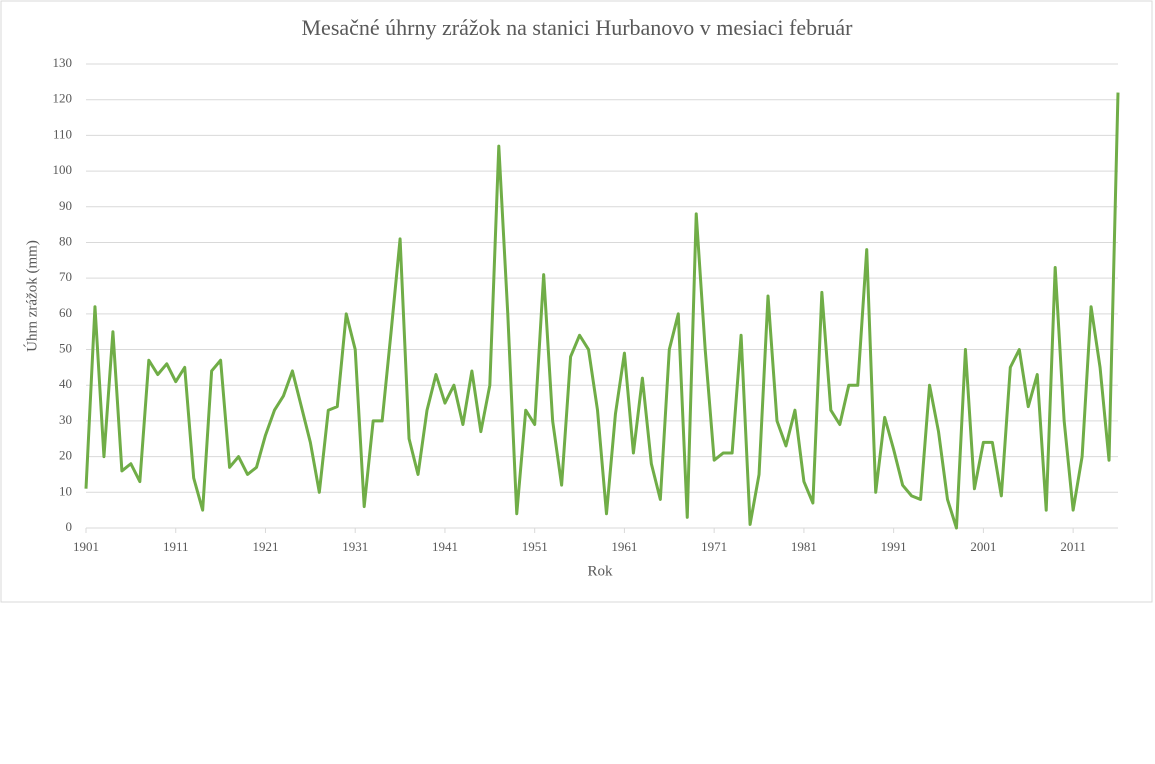 This screenshot has height=764, width=1155. Describe the element at coordinates (31, 296) in the screenshot. I see `y-axis-label: Úhrn zrážok (mm)` at that location.